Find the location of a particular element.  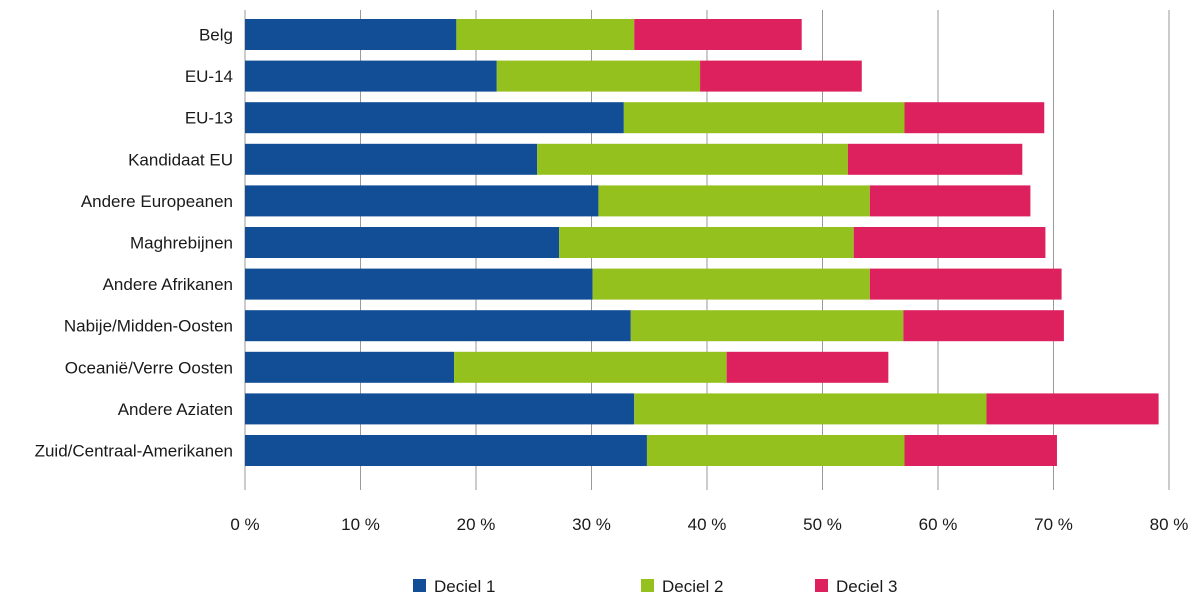

category-label: EU-14 is located at coordinates (209, 76).